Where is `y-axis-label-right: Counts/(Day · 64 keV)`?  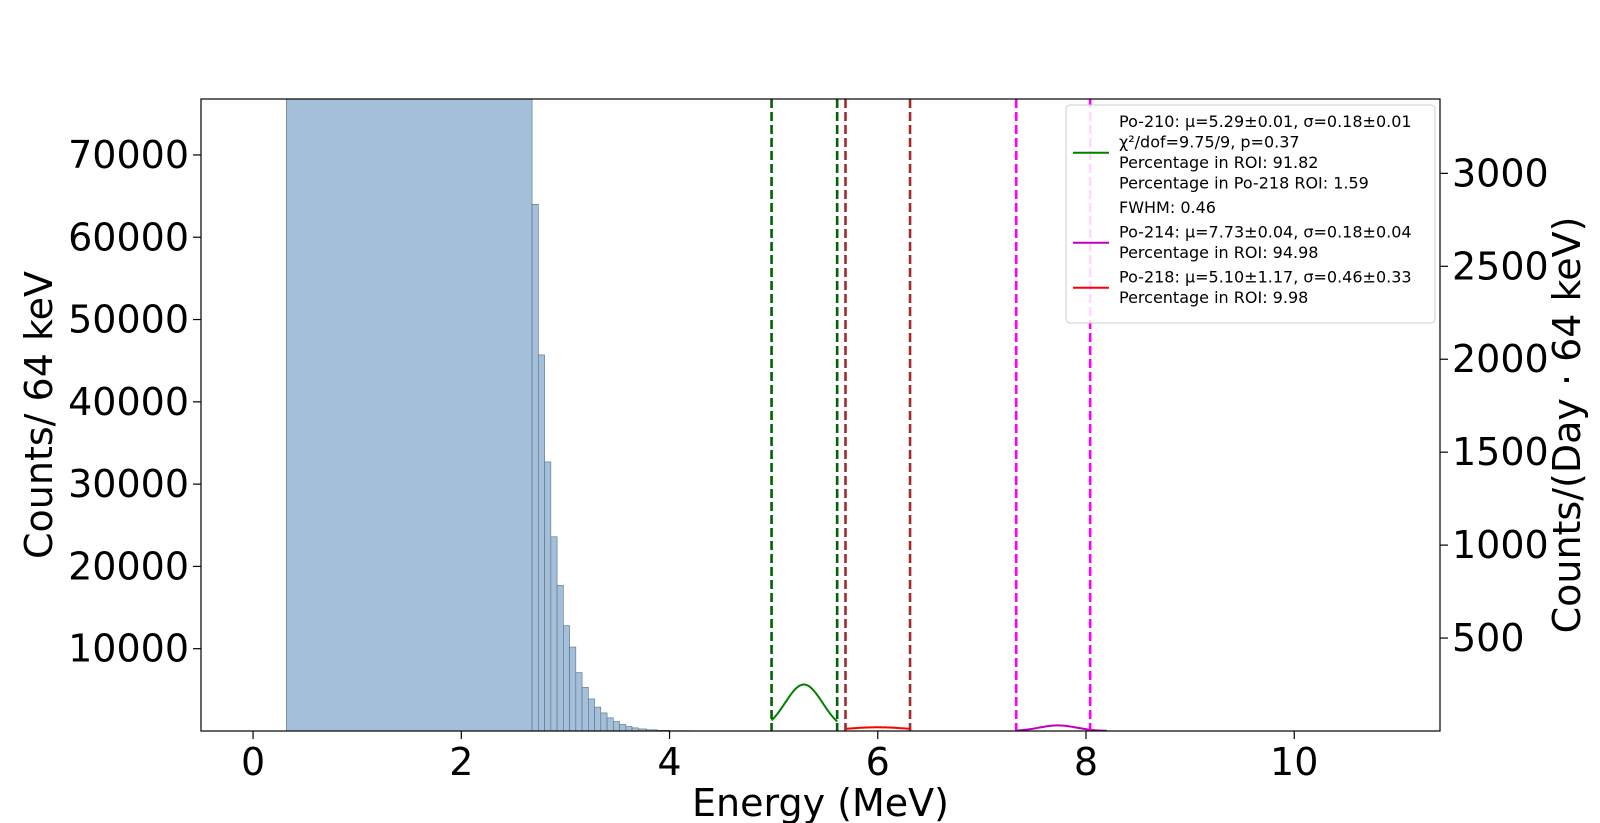 y-axis-label-right: Counts/(Day · 64 keV) is located at coordinates (1567, 425).